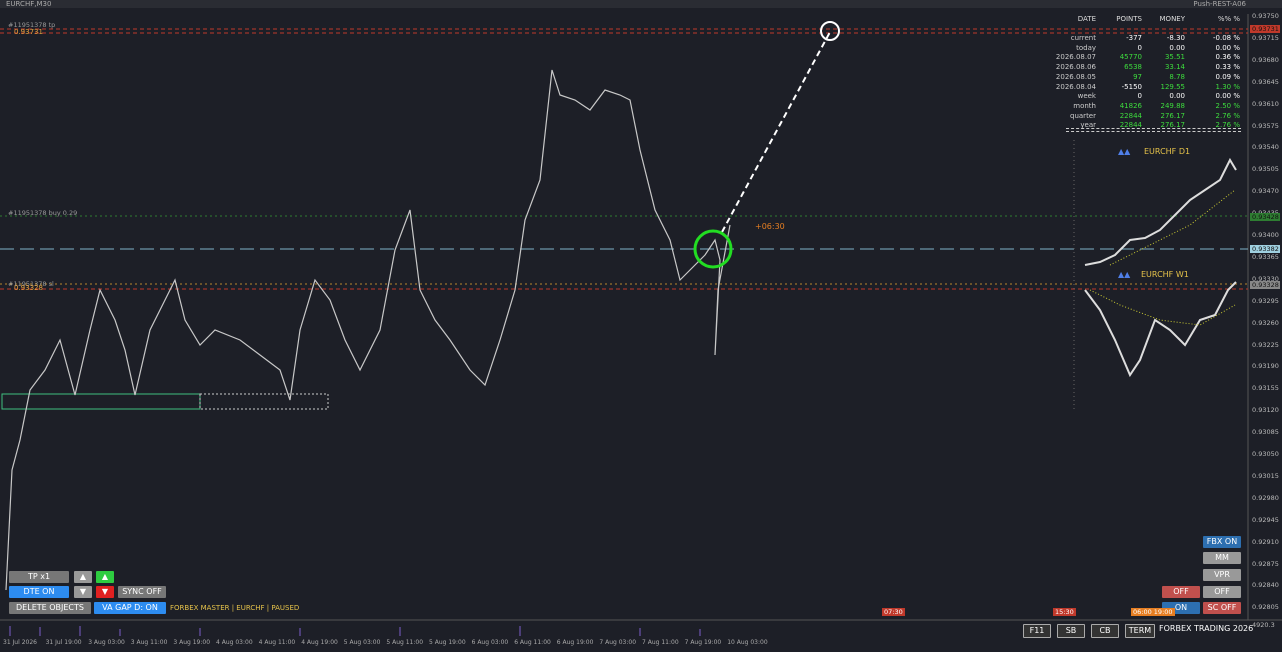 Image resolution: width=1282 pixels, height=652 pixels. Describe the element at coordinates (1226, 38) in the screenshot. I see `stats-cell: -0.08 %` at that location.